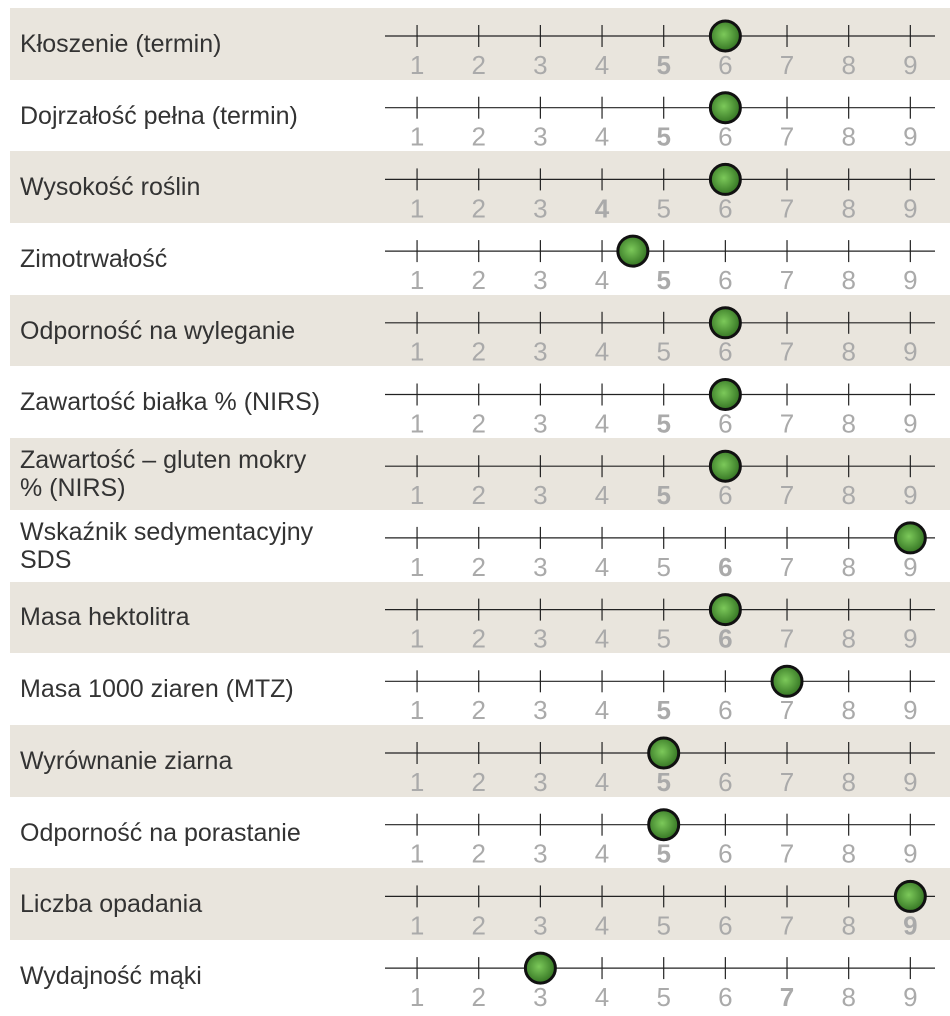  I want to click on row-label: Wyrównanie ziarna, so click(126, 760).